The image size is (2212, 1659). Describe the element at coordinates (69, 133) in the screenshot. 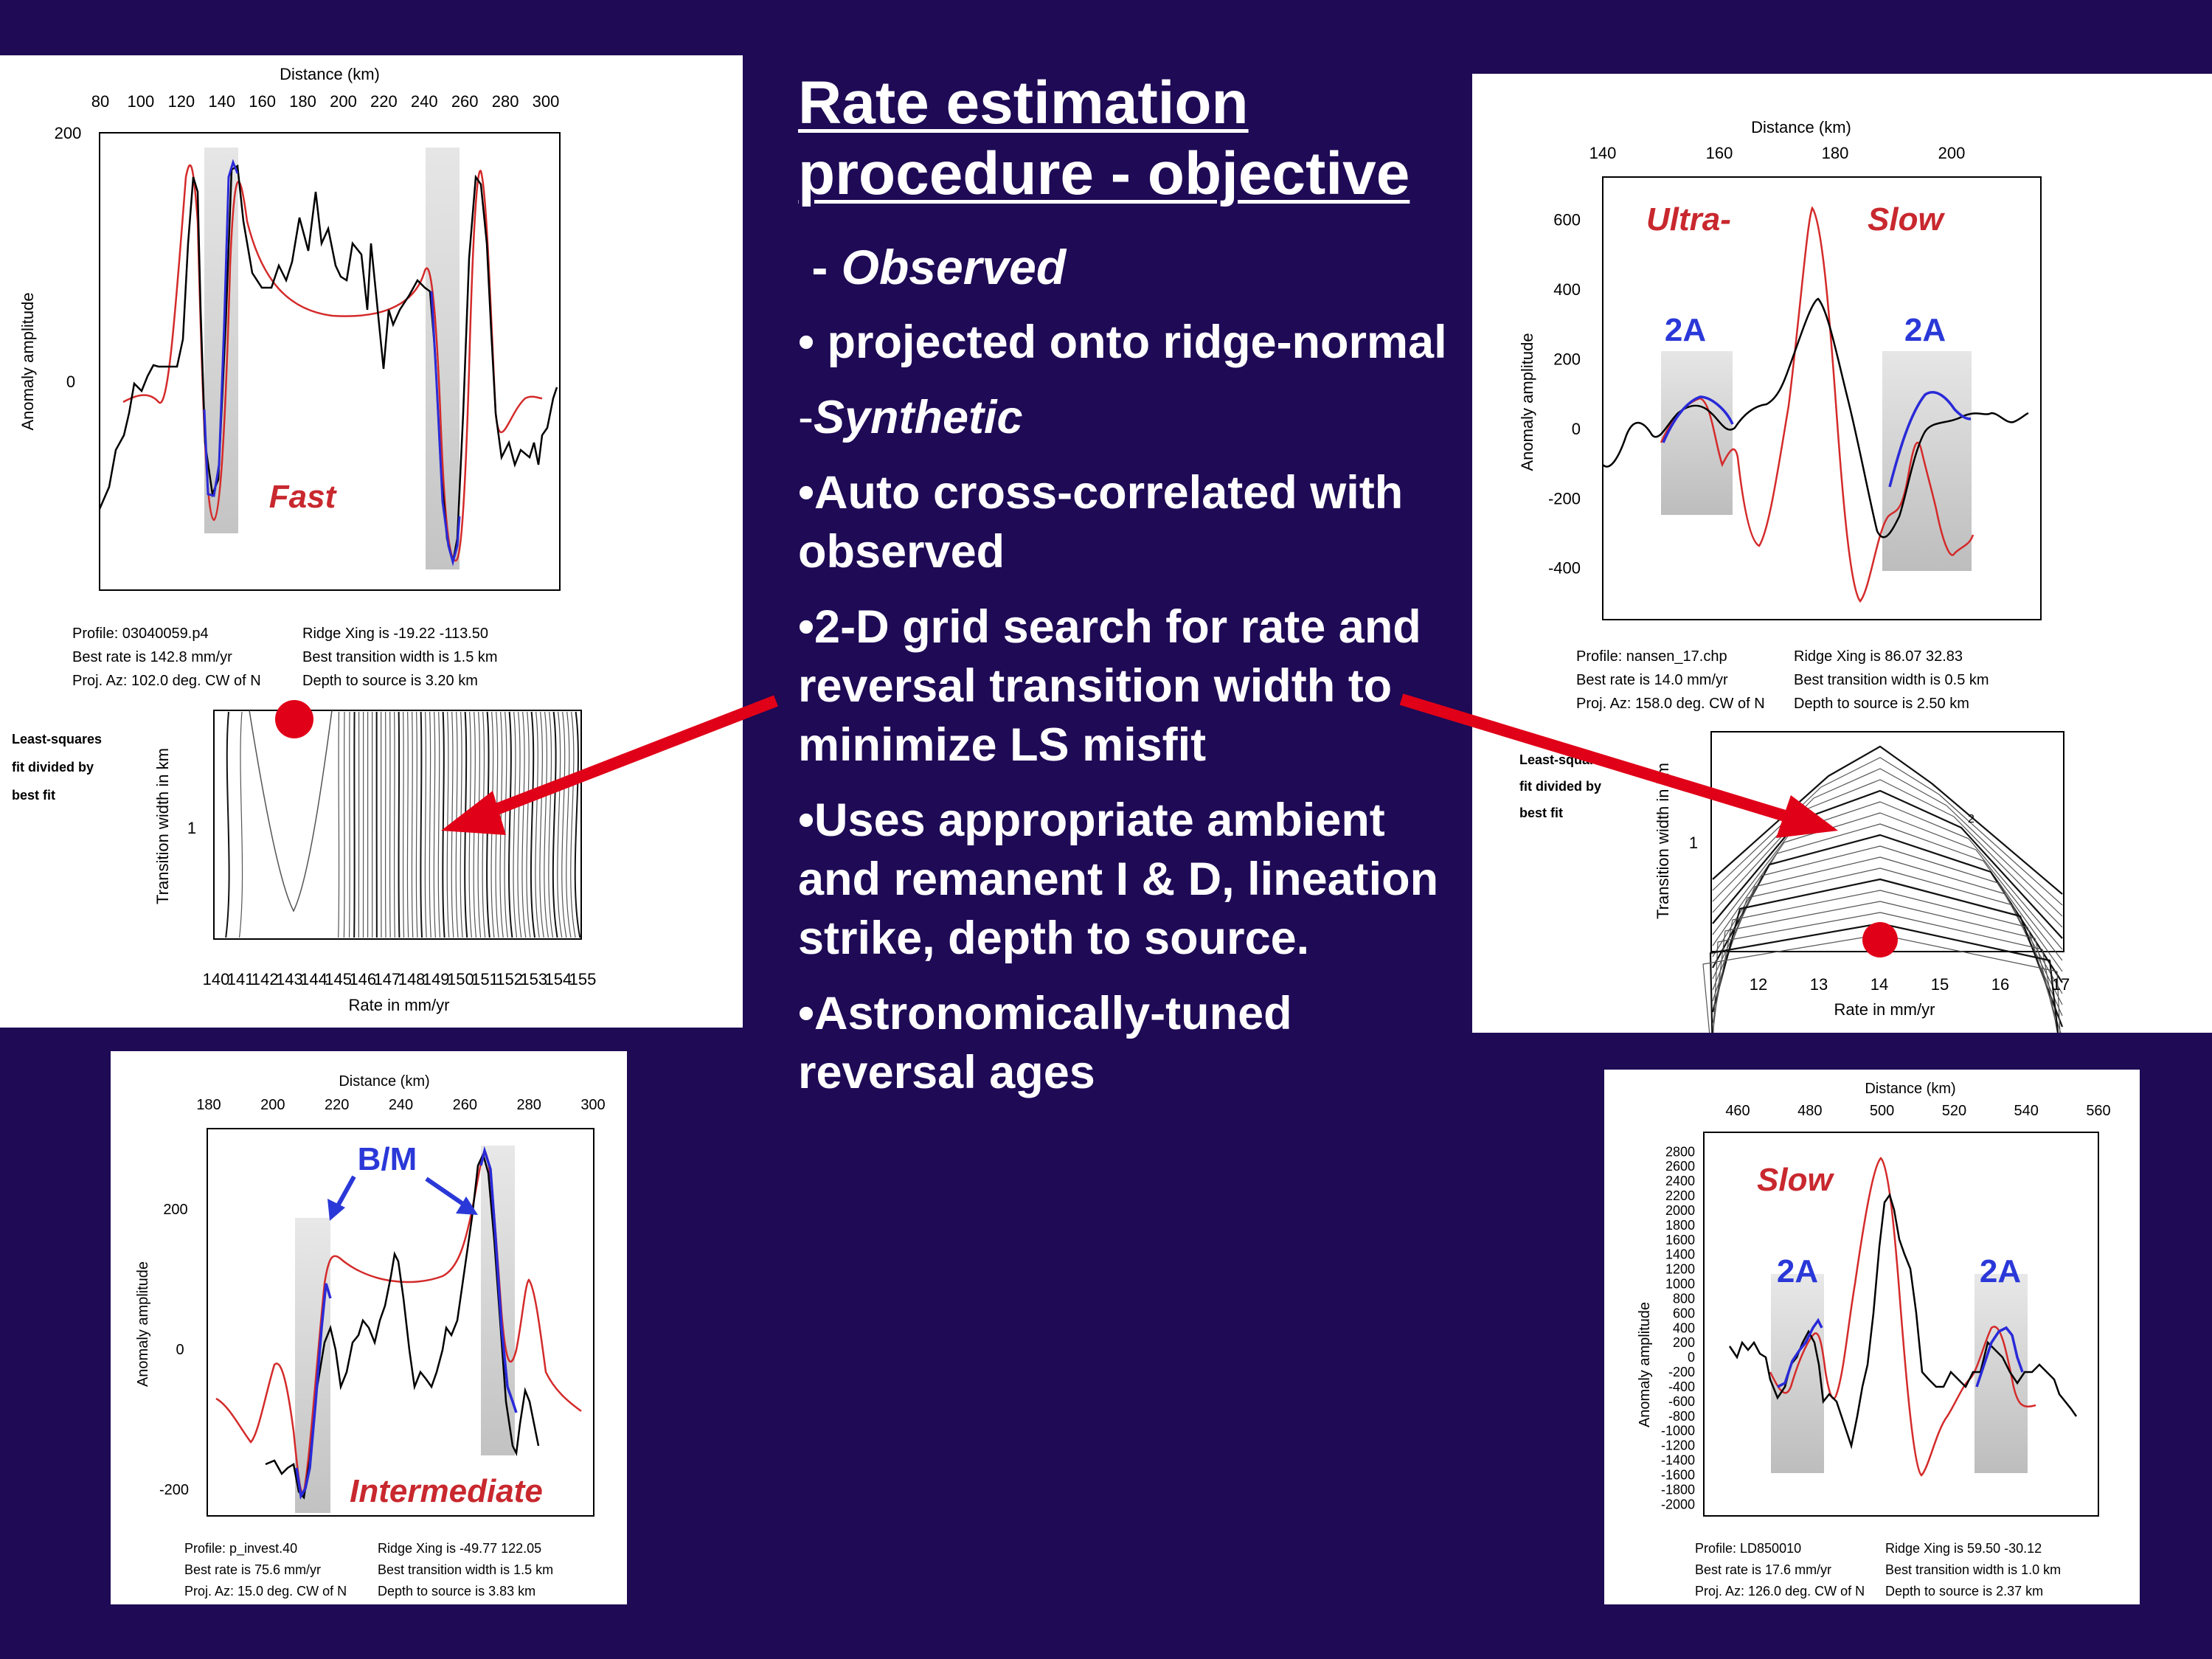

I see `fast-ytick-200: 200` at that location.